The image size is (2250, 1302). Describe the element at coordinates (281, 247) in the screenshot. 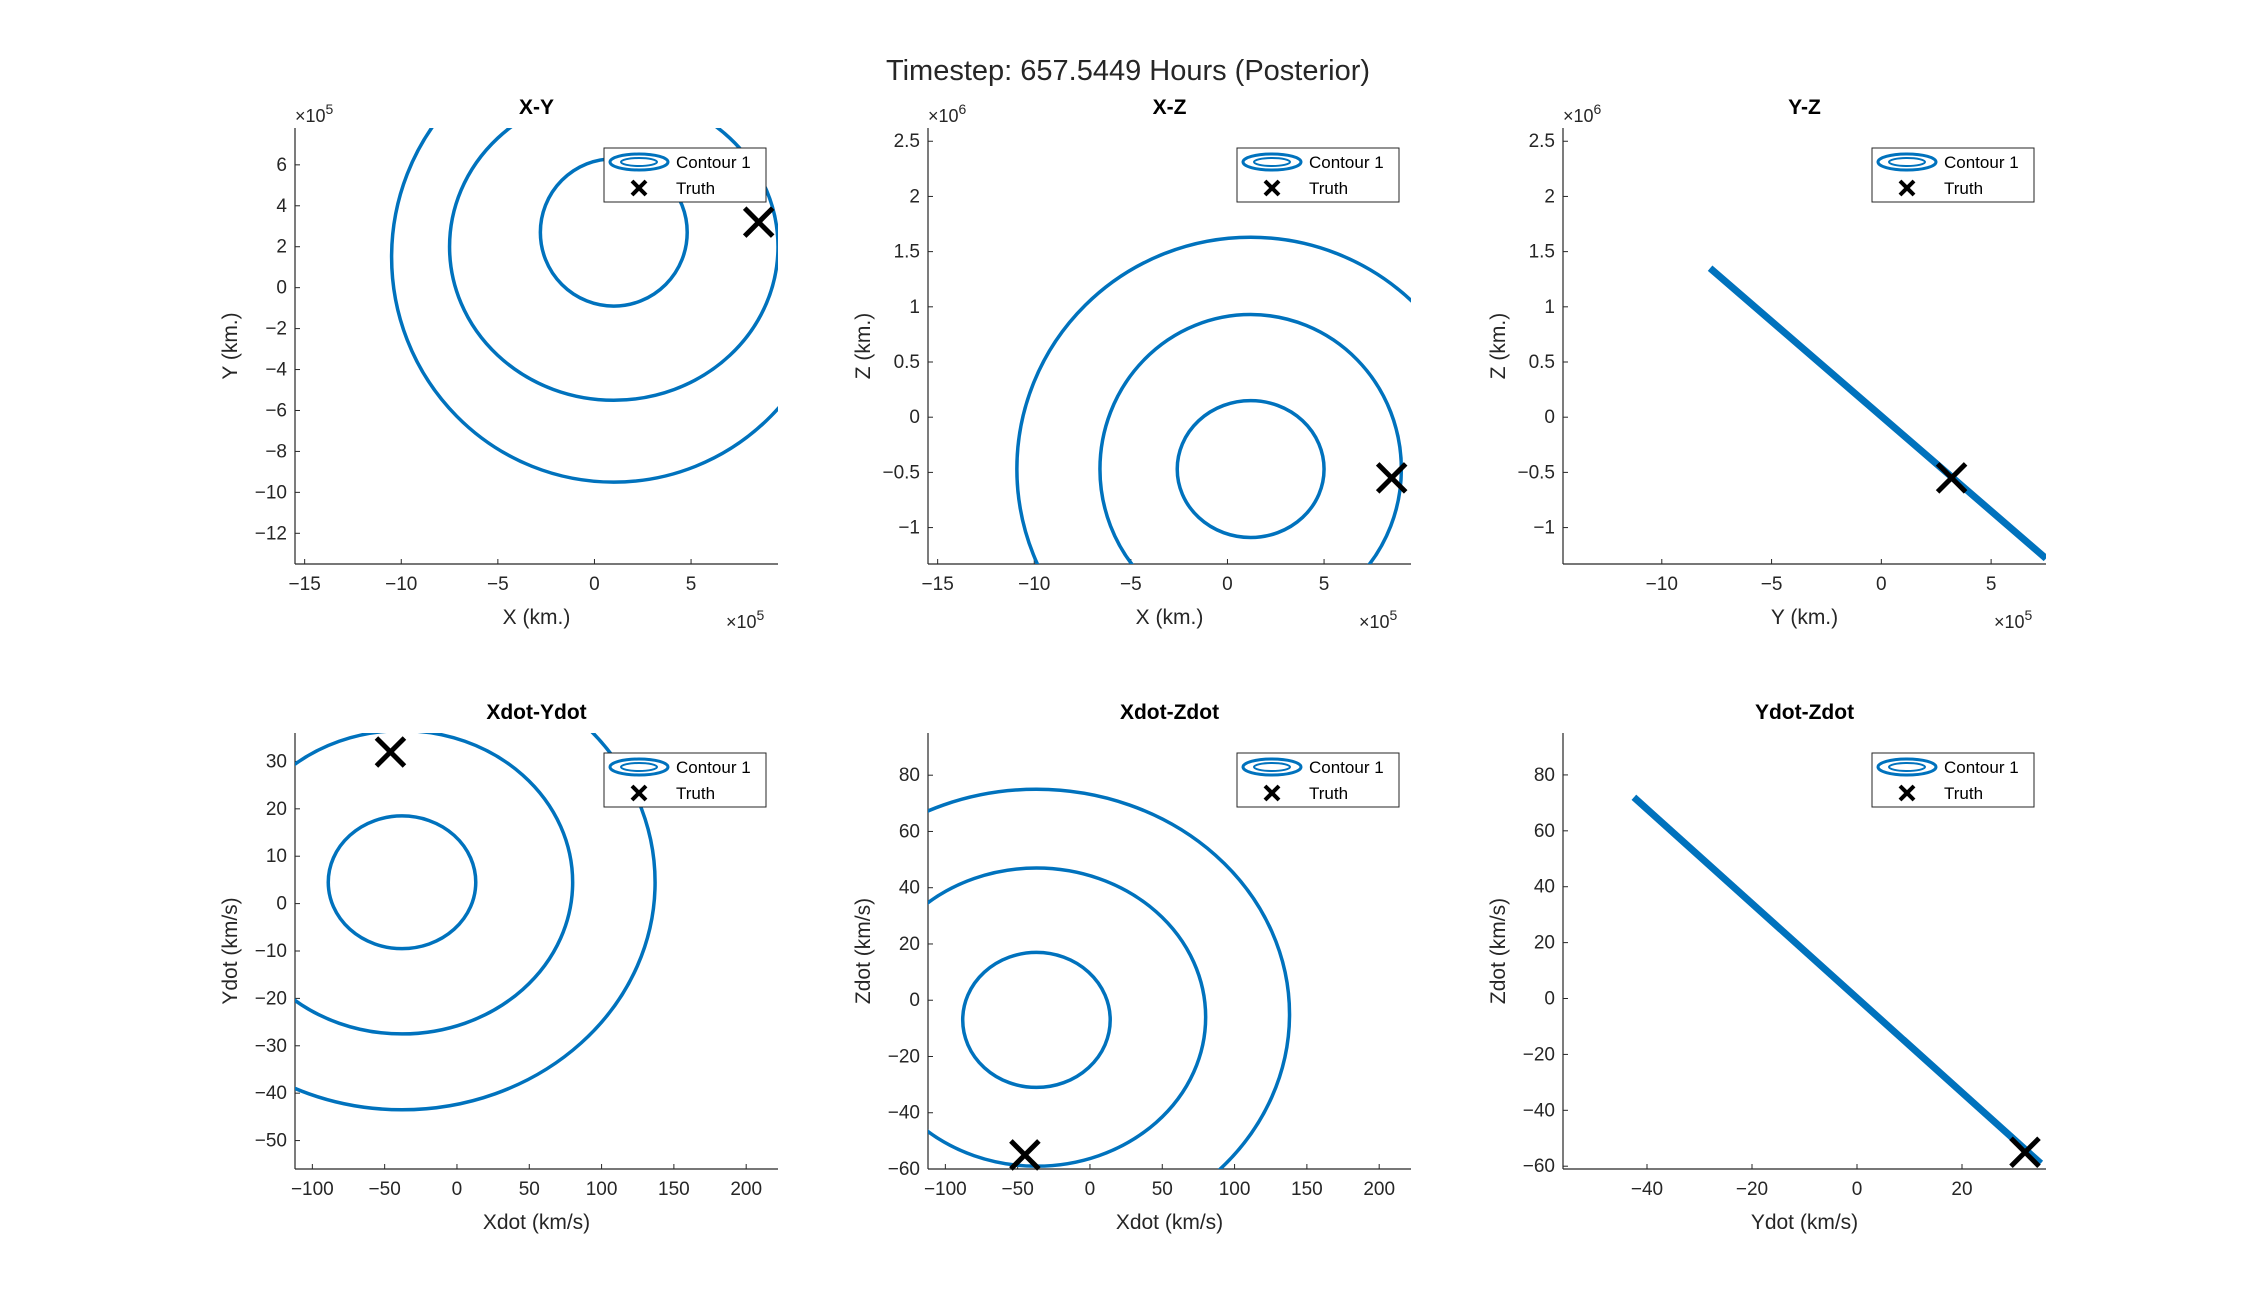

I see `y-tick-label: 2` at that location.